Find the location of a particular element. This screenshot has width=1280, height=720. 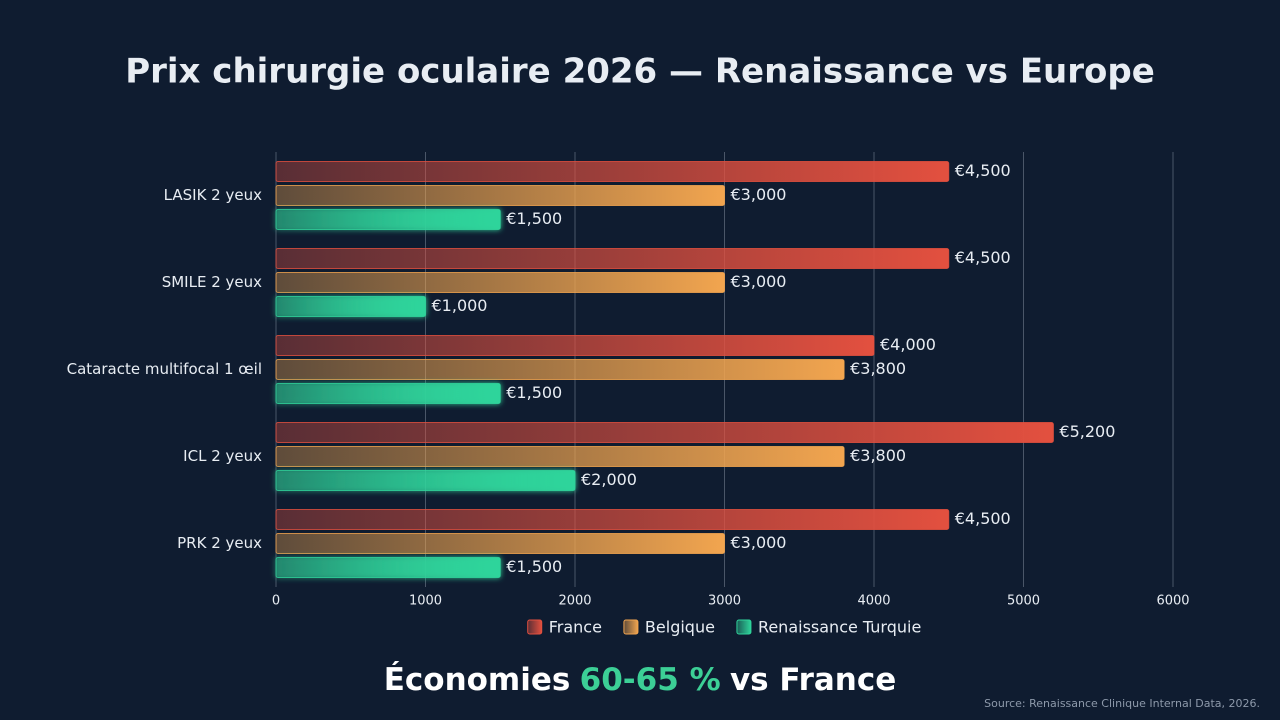

x-tick-label: 1000 is located at coordinates (425, 601).